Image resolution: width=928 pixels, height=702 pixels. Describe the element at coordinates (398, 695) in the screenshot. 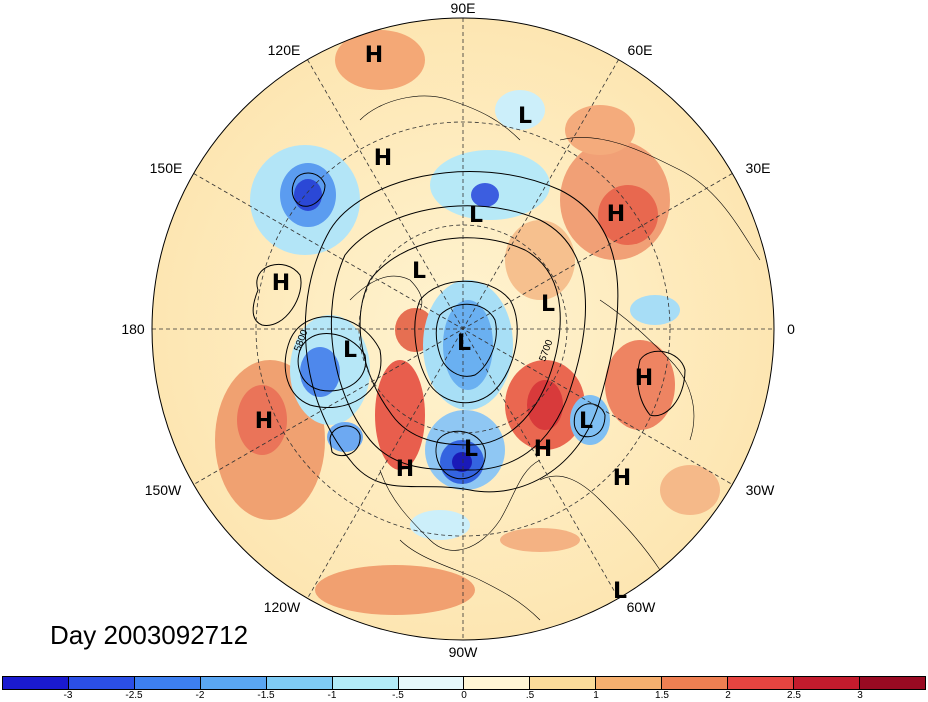

I see `colorbar-tick-label: -.5` at that location.